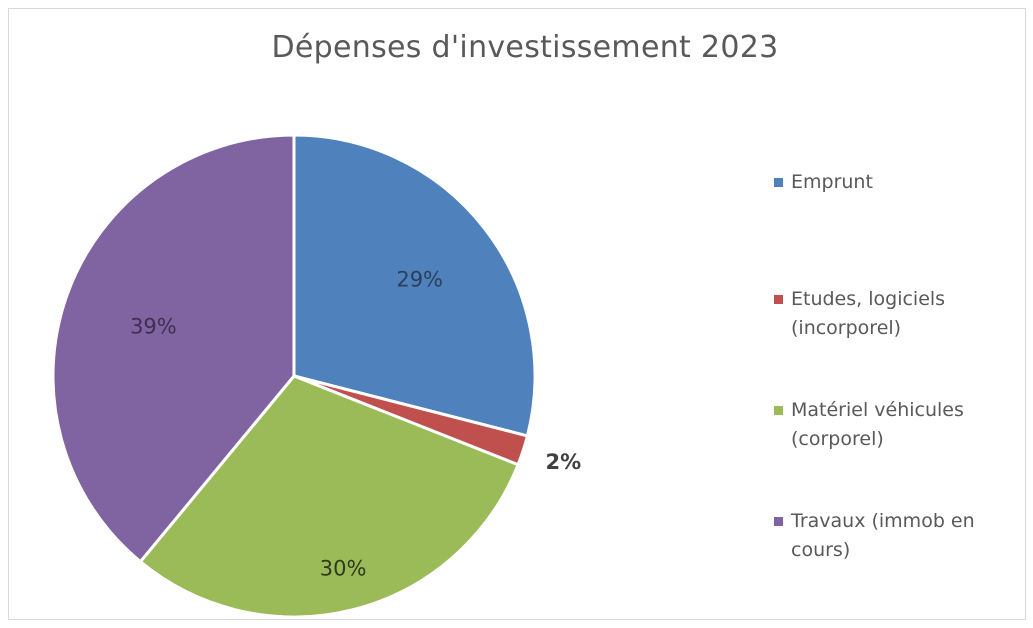 The width and height of the screenshot is (1033, 628). I want to click on legend-label-emprunt: Emprunt, so click(832, 182).